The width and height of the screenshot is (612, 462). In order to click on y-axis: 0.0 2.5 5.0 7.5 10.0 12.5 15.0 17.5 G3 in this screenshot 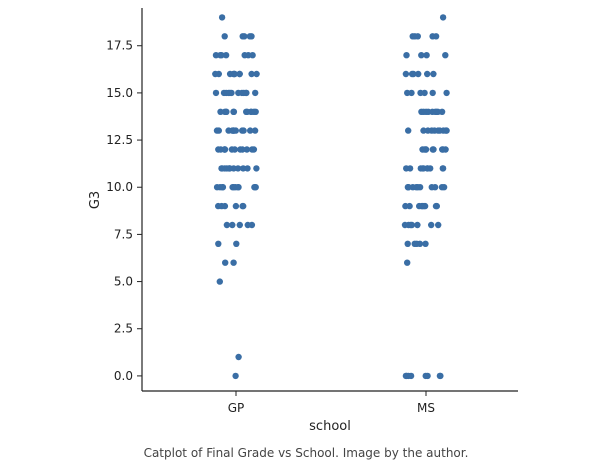, I will do `click(115, 199)`.